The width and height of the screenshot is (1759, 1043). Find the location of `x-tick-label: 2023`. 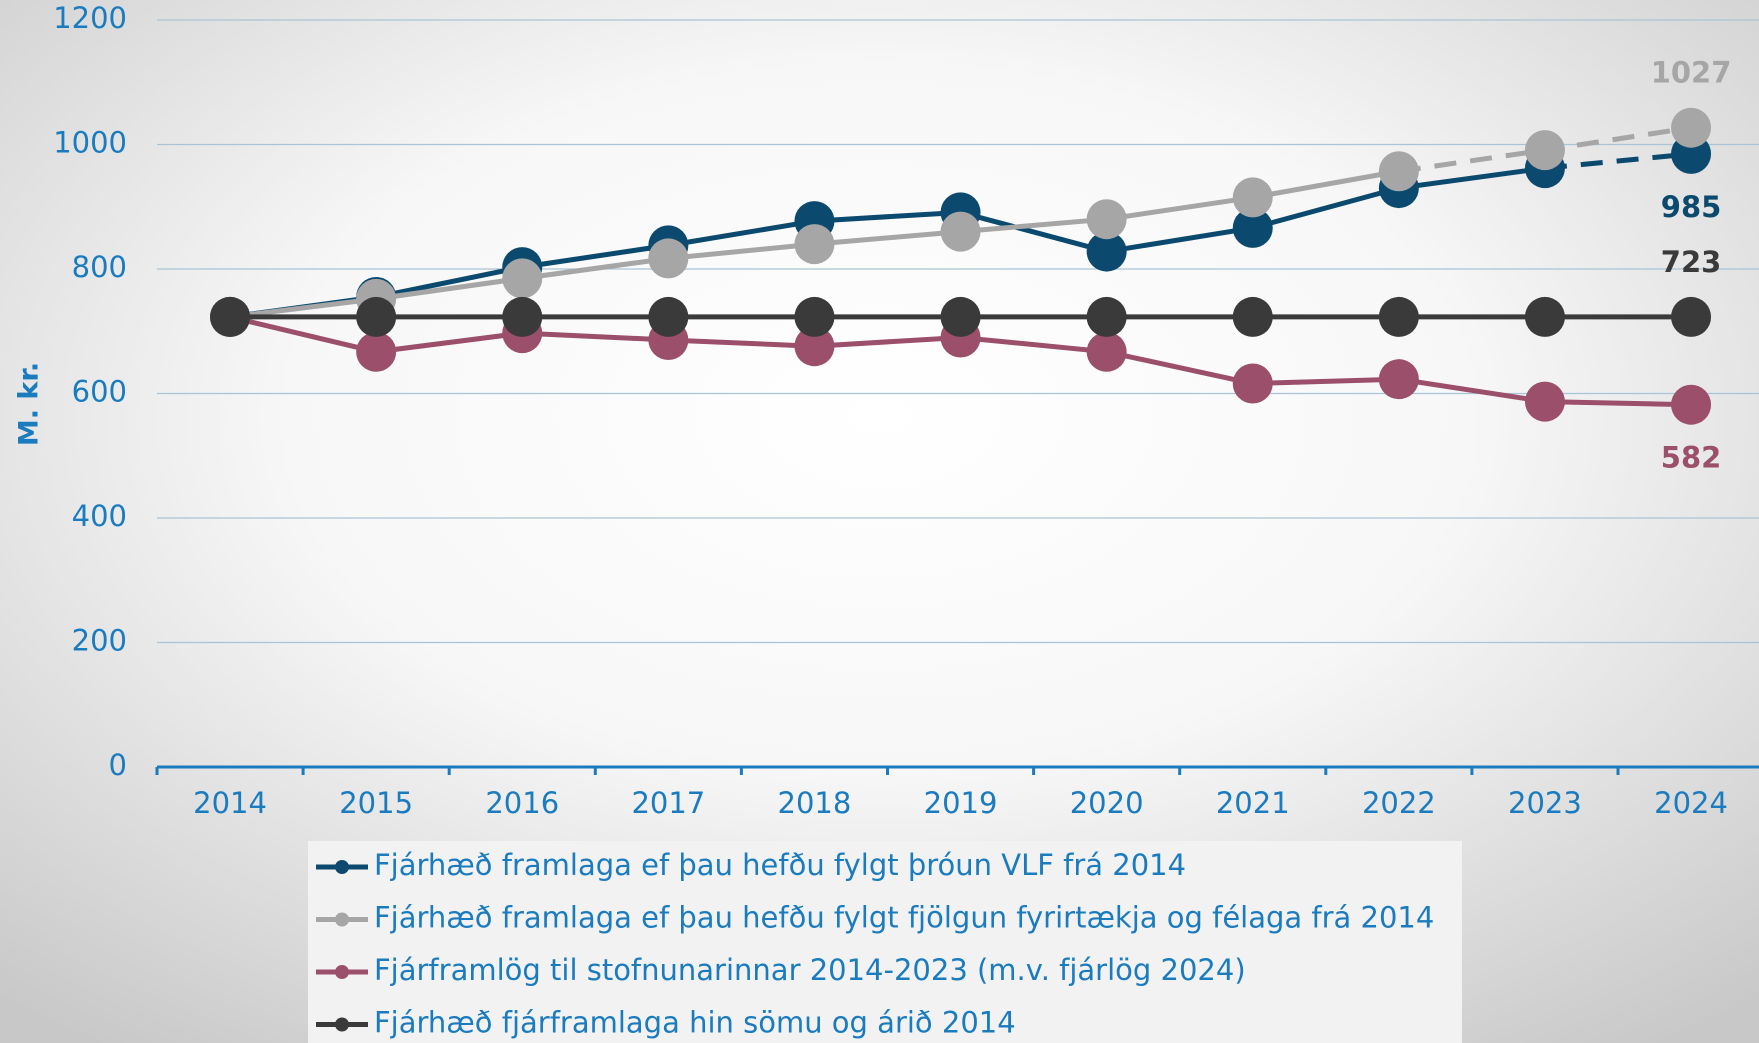

x-tick-label: 2023 is located at coordinates (1545, 803).